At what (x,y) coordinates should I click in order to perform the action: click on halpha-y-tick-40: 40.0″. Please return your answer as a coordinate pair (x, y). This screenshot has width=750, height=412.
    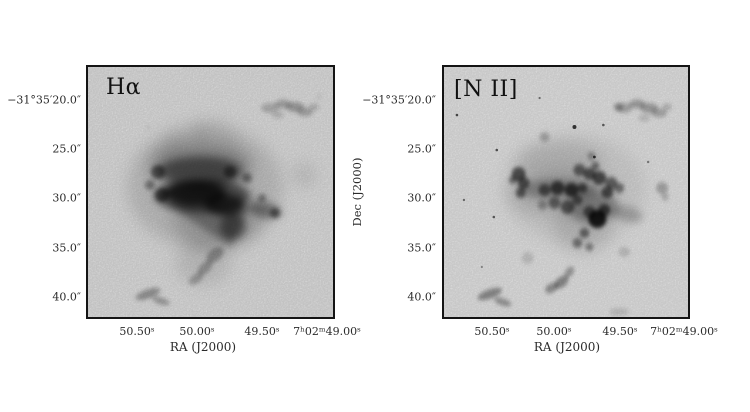
    Looking at the image, I should click on (66, 297).